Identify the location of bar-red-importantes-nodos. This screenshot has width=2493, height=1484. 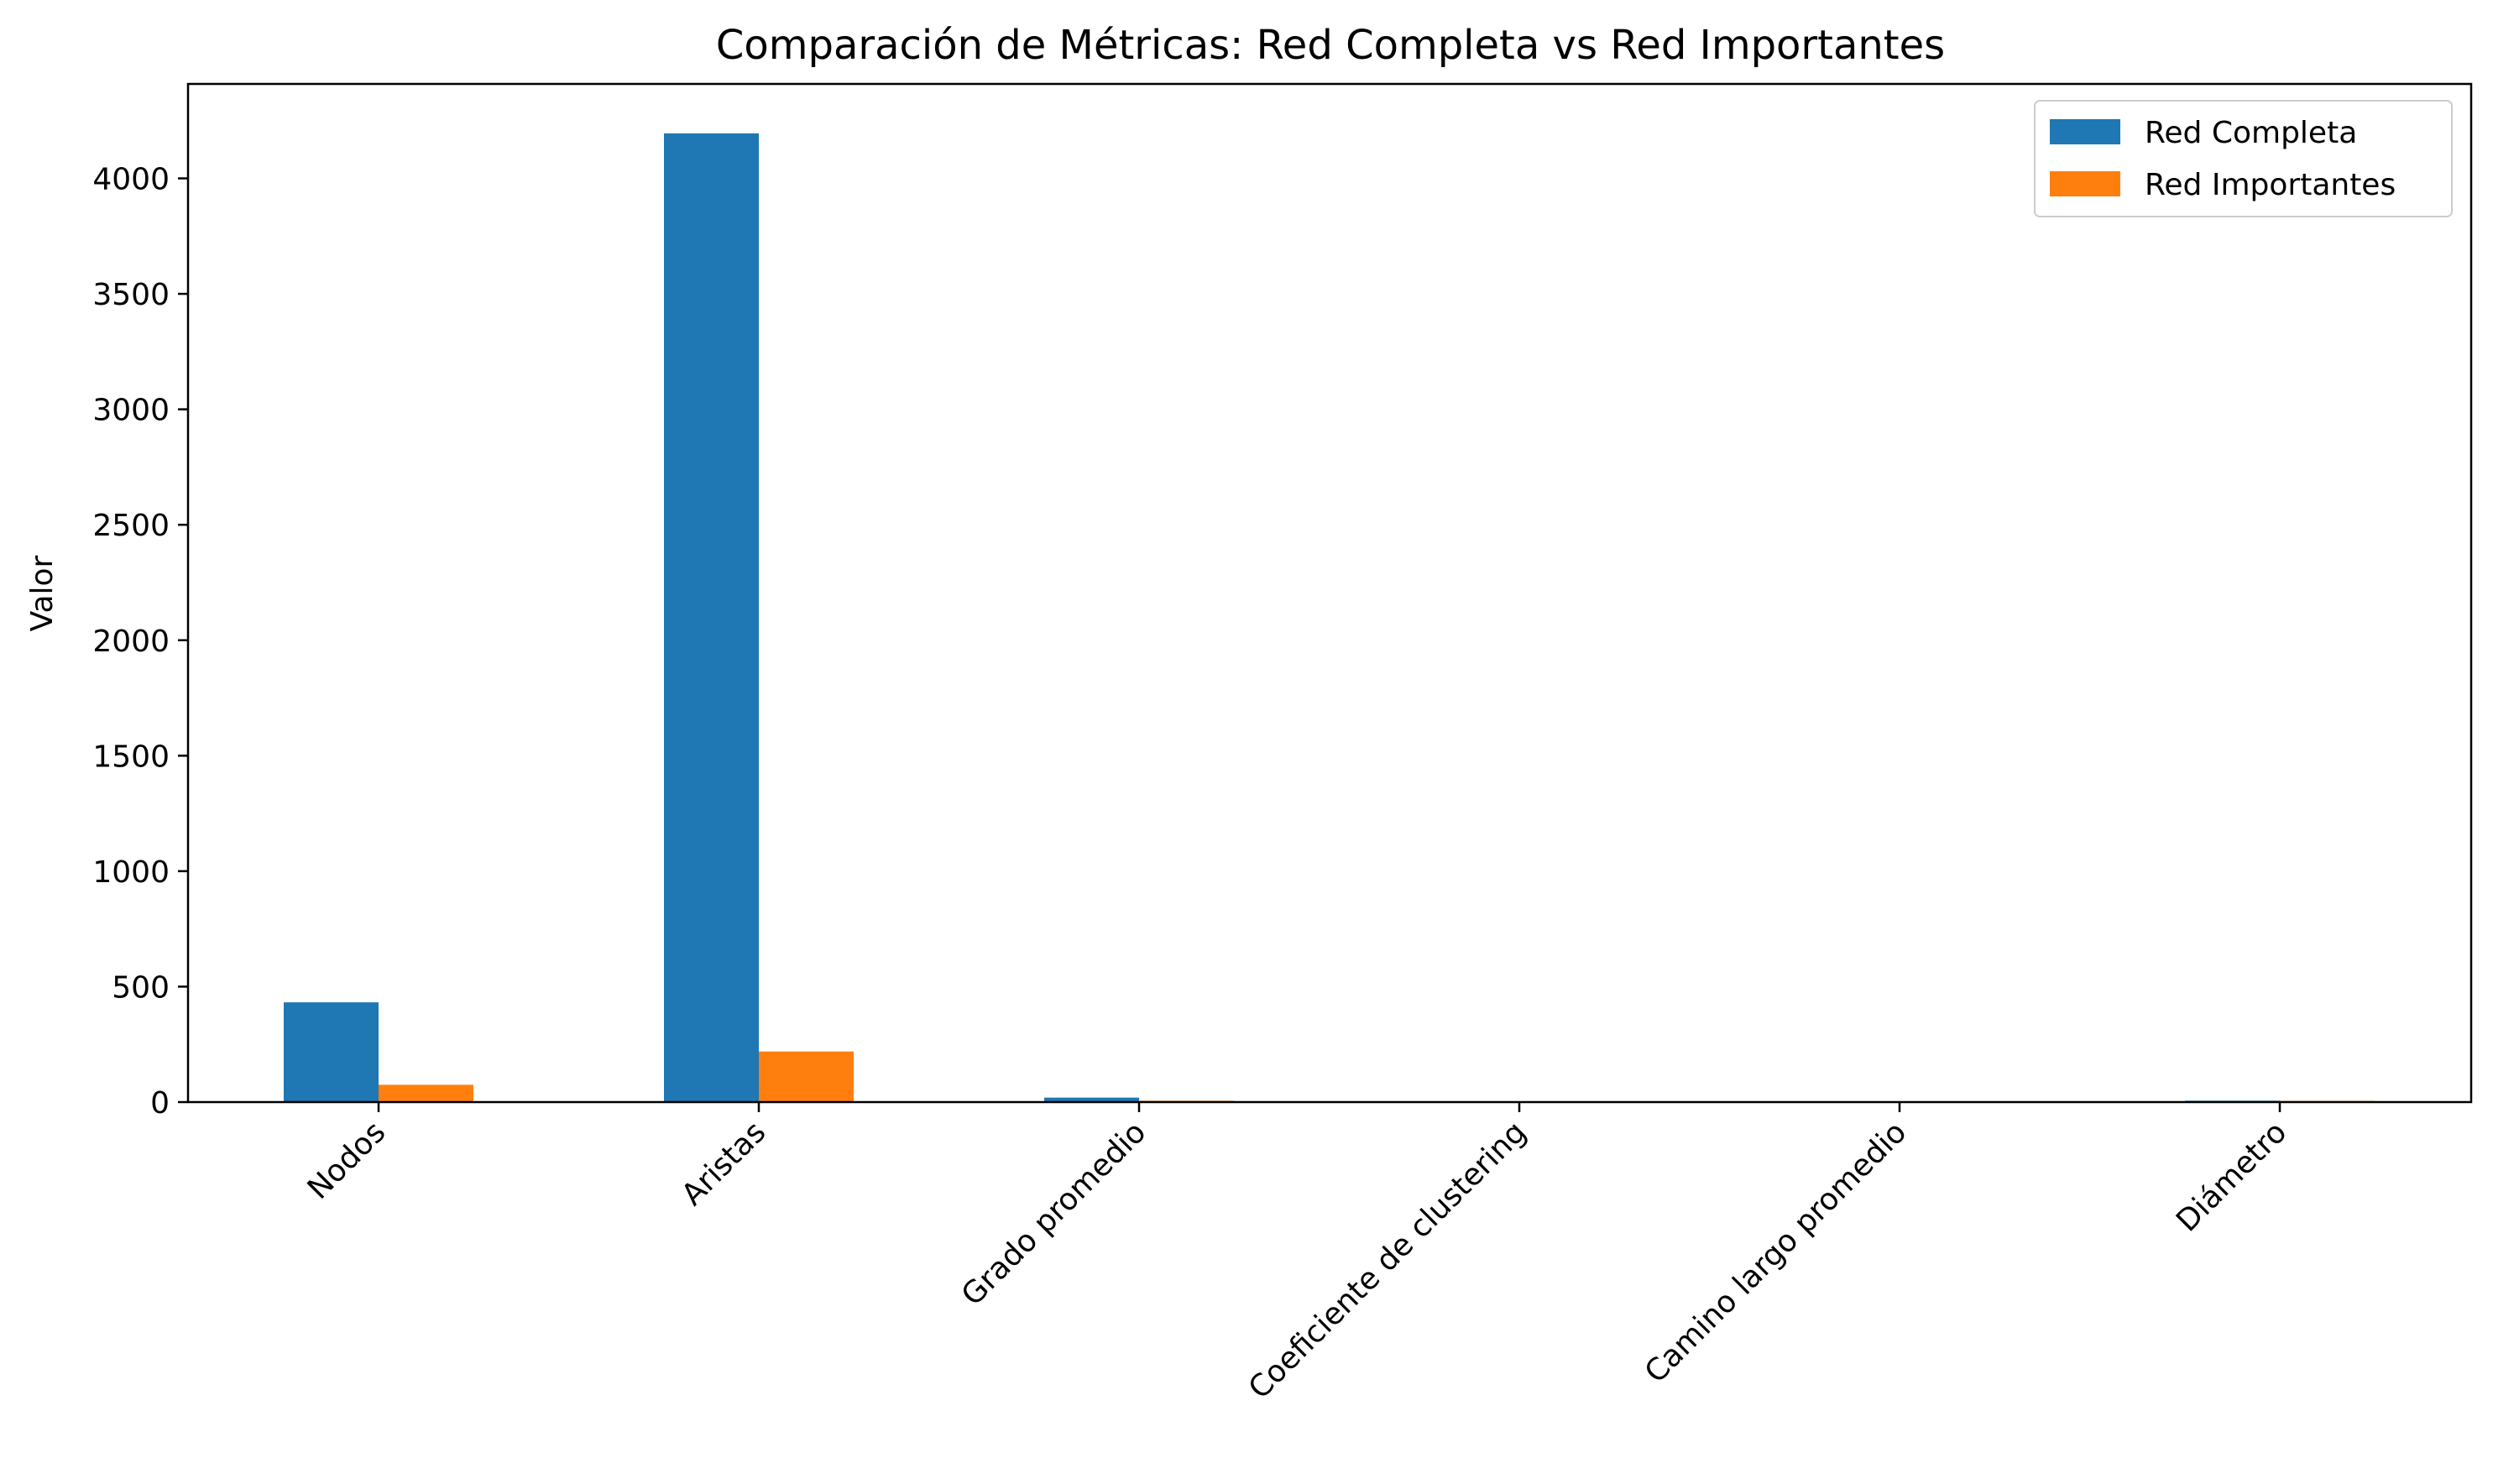
(426, 1093).